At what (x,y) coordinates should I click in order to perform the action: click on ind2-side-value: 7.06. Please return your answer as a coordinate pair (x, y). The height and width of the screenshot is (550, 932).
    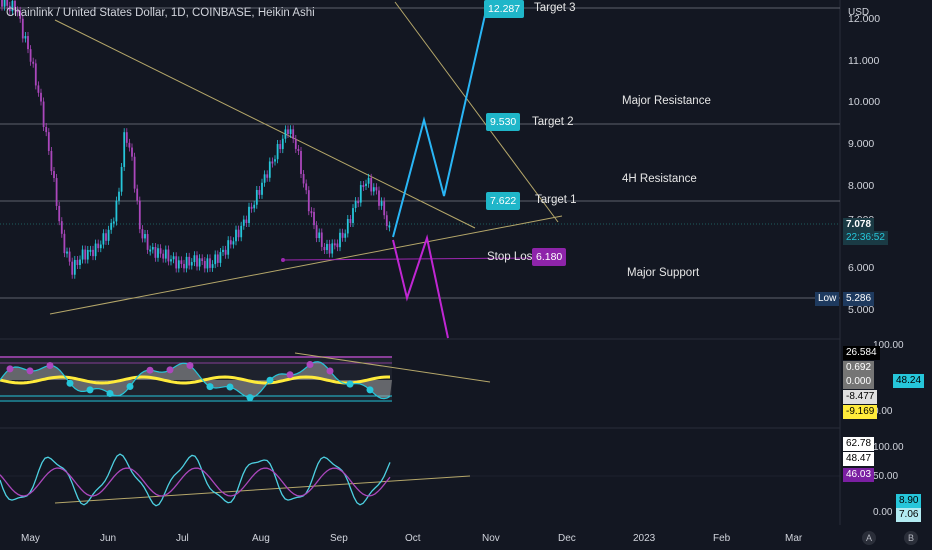
    Looking at the image, I should click on (909, 515).